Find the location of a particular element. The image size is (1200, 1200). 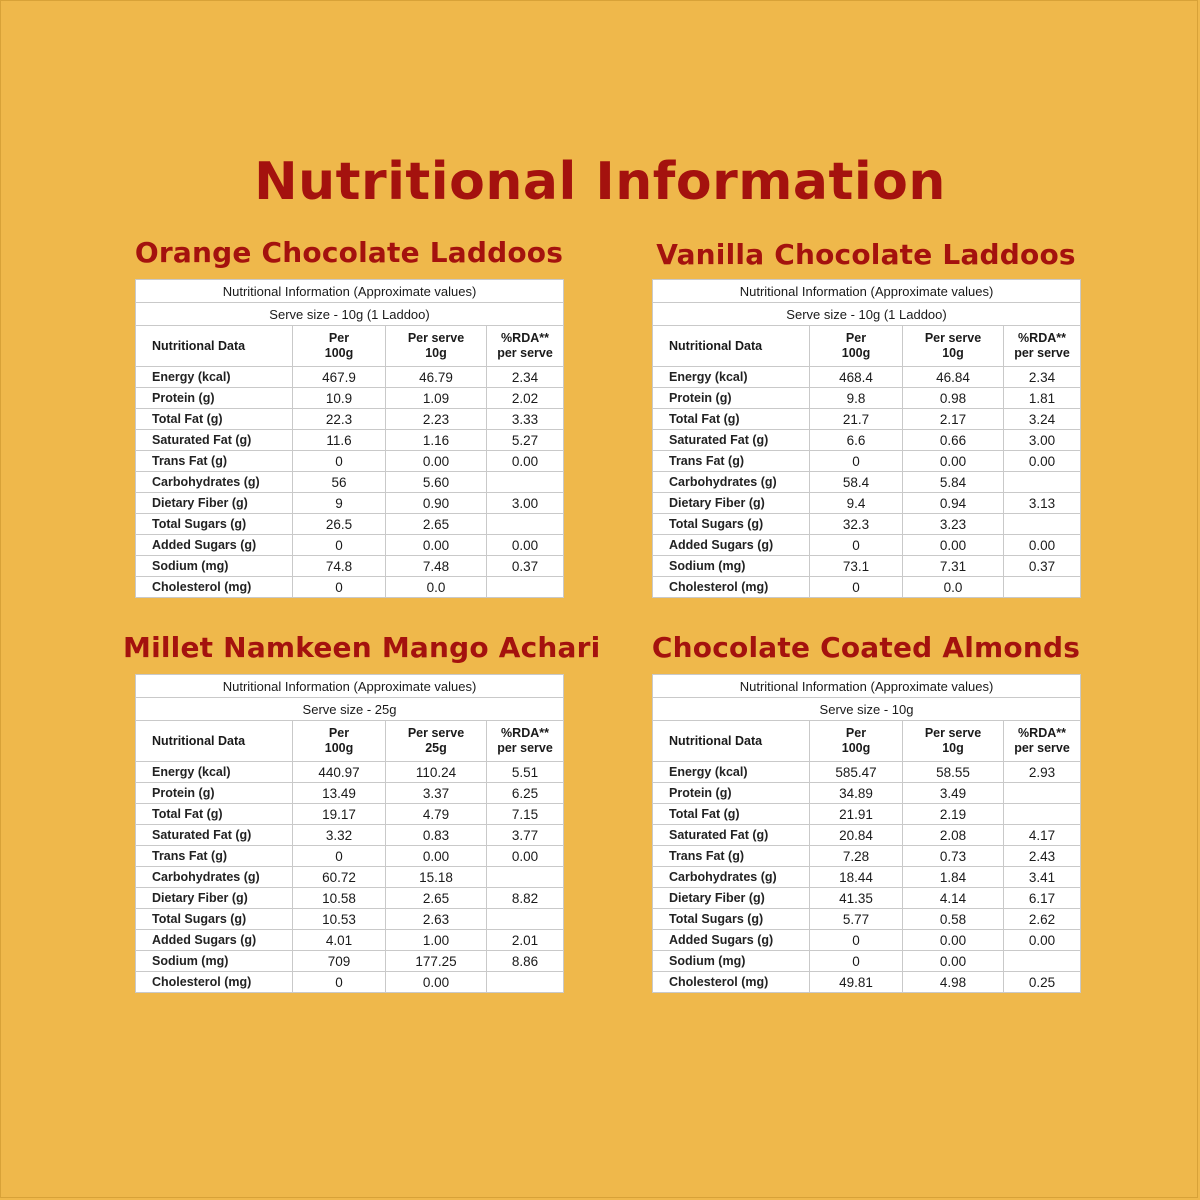

value-per-serve: 0.66 is located at coordinates (953, 440).